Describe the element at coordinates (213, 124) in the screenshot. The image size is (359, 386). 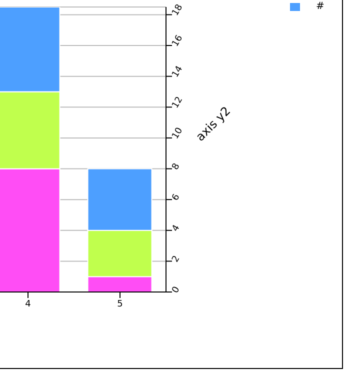
I see `y2-axis-title: axis y2` at that location.